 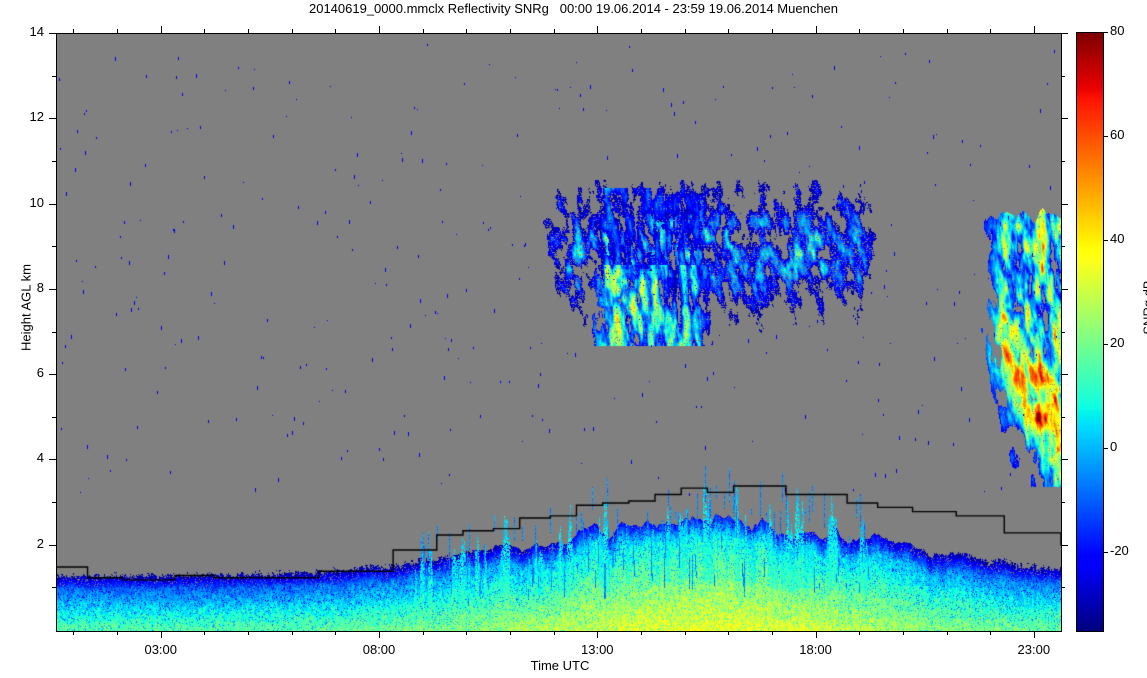 I want to click on colorbar-tick-label-0: 0, so click(x=1114, y=446).